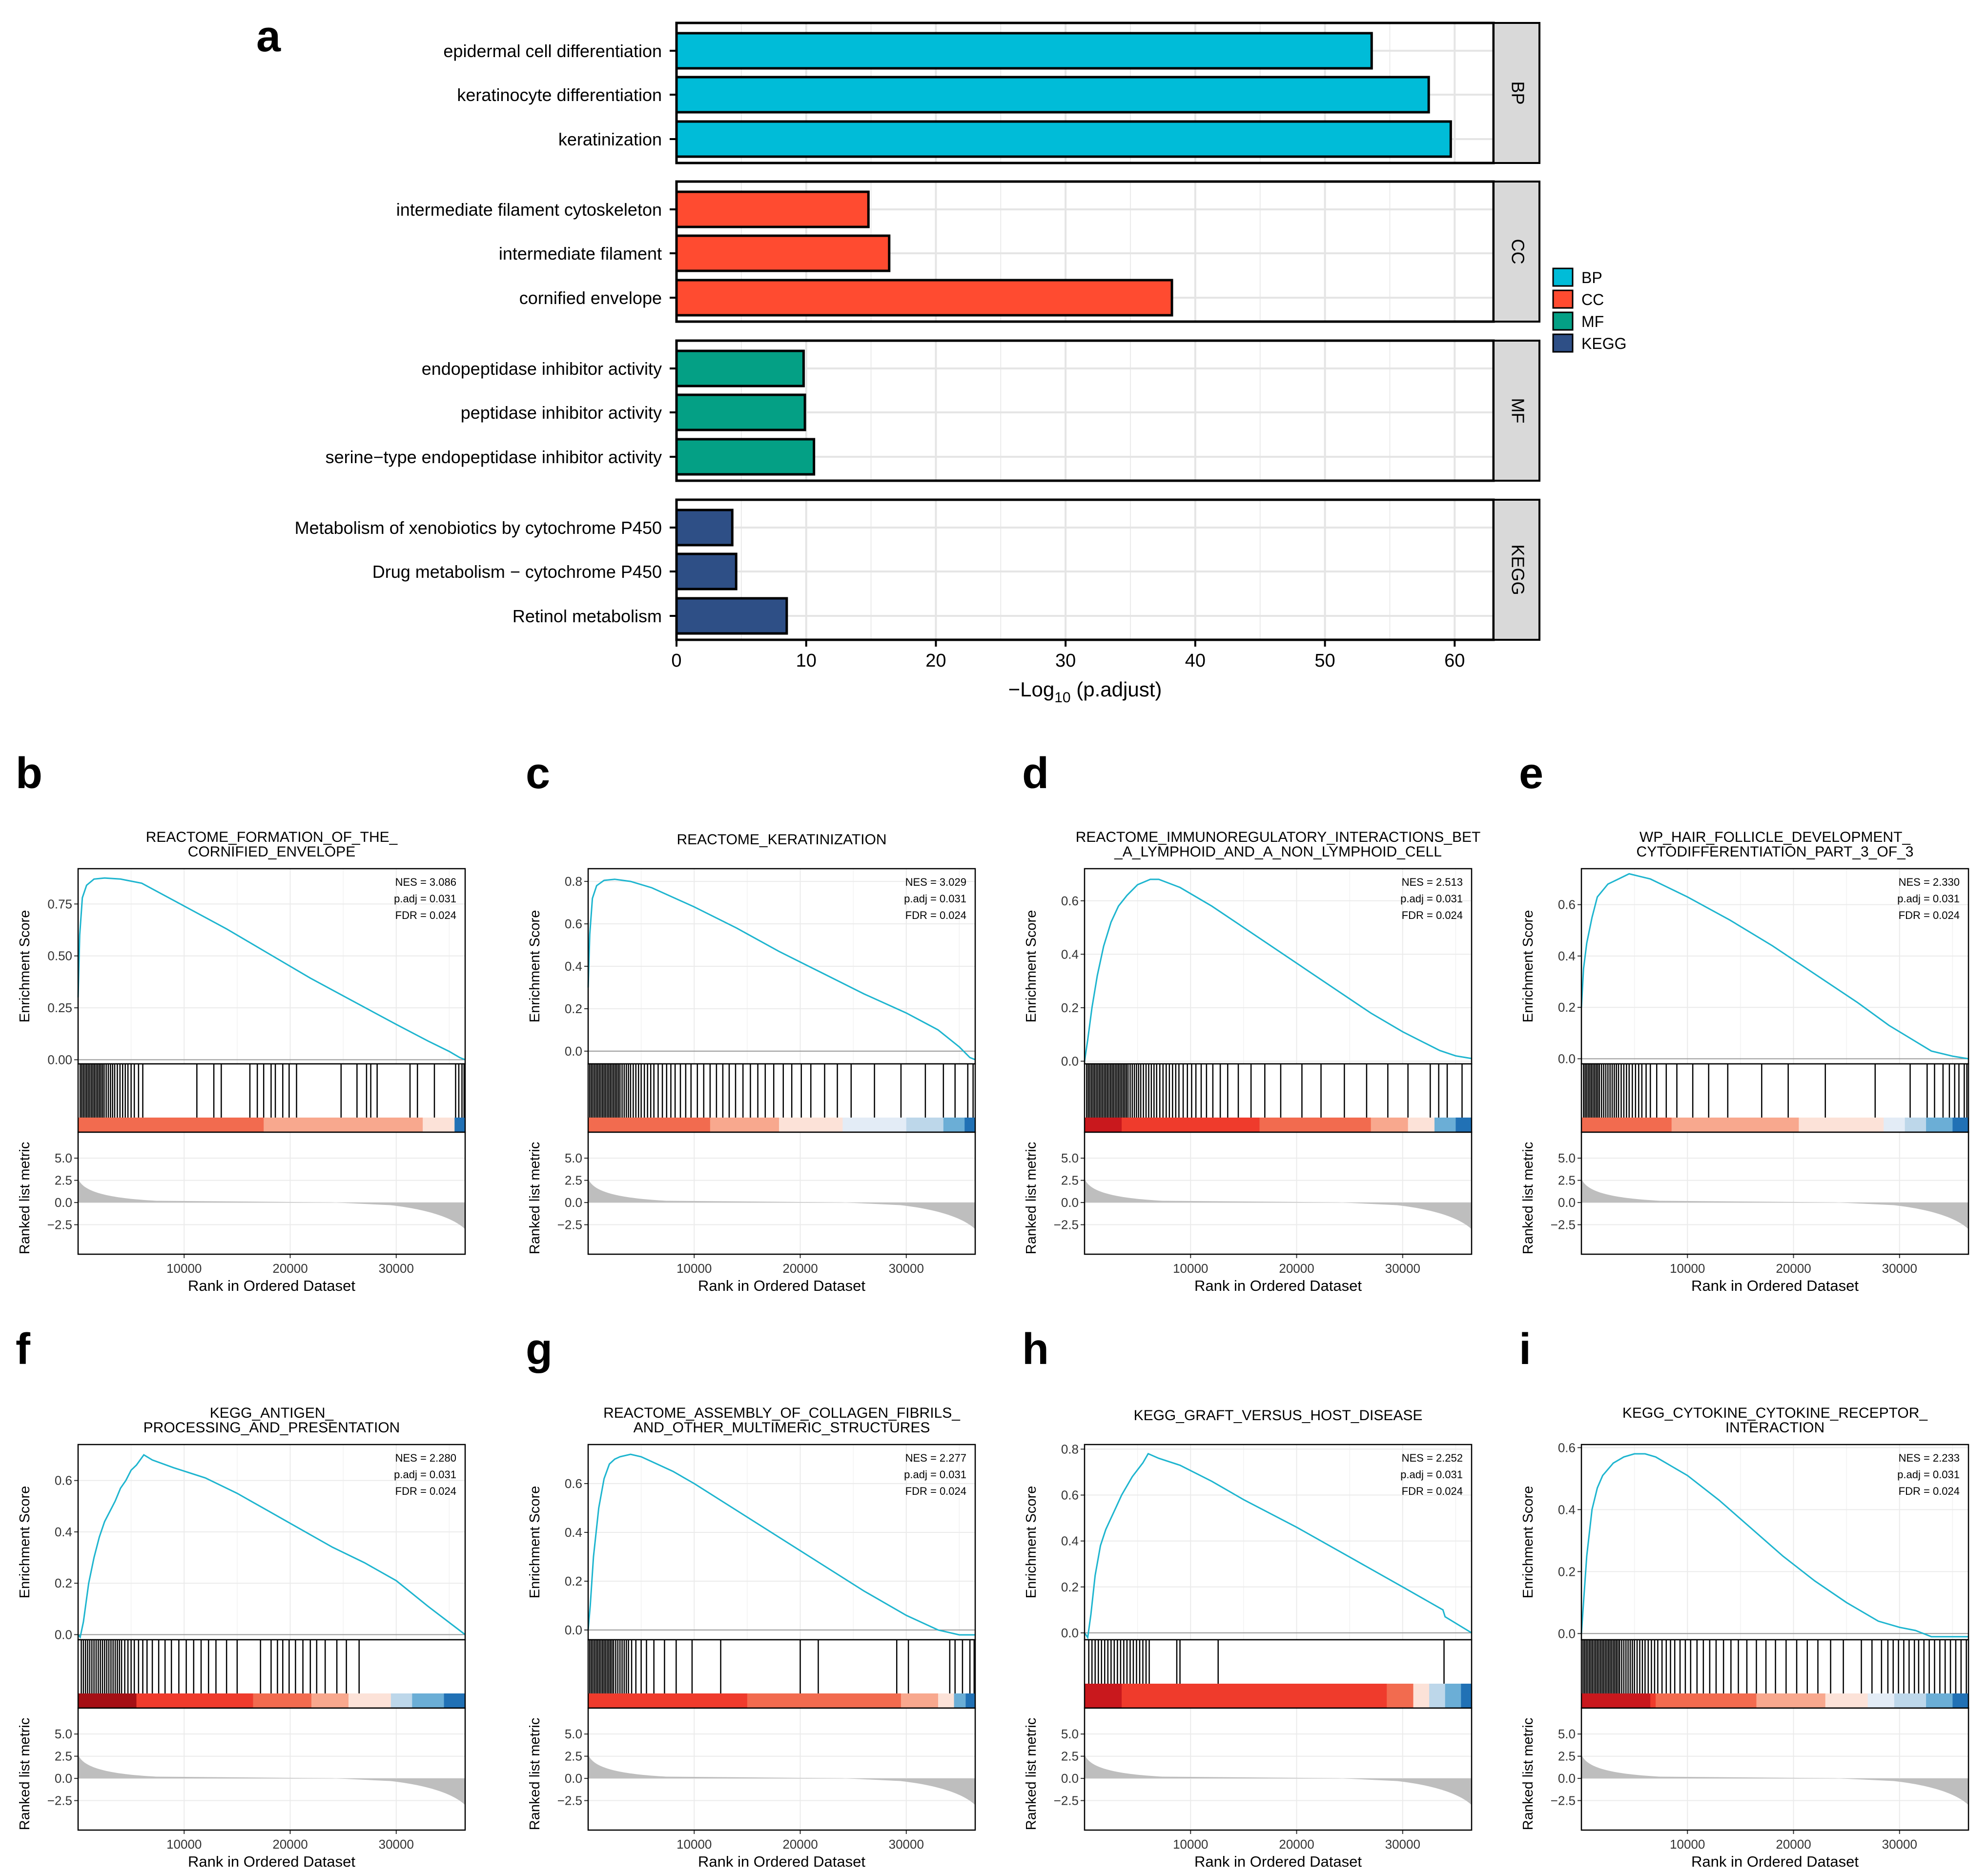 This screenshot has height=1874, width=1988. Describe the element at coordinates (1928, 1474) in the screenshot. I see `stats-label: p.adj = 0.031` at that location.